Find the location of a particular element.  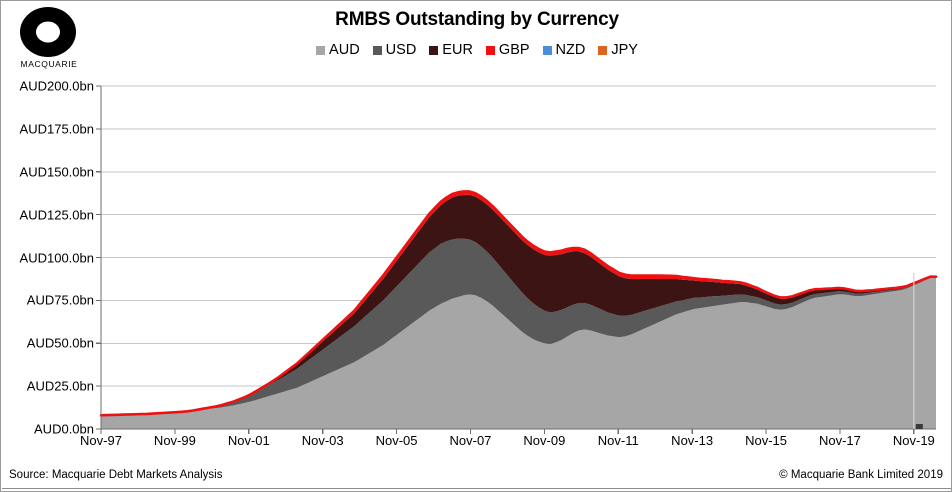

x-axis-tick-label: Nov-09 is located at coordinates (544, 440).